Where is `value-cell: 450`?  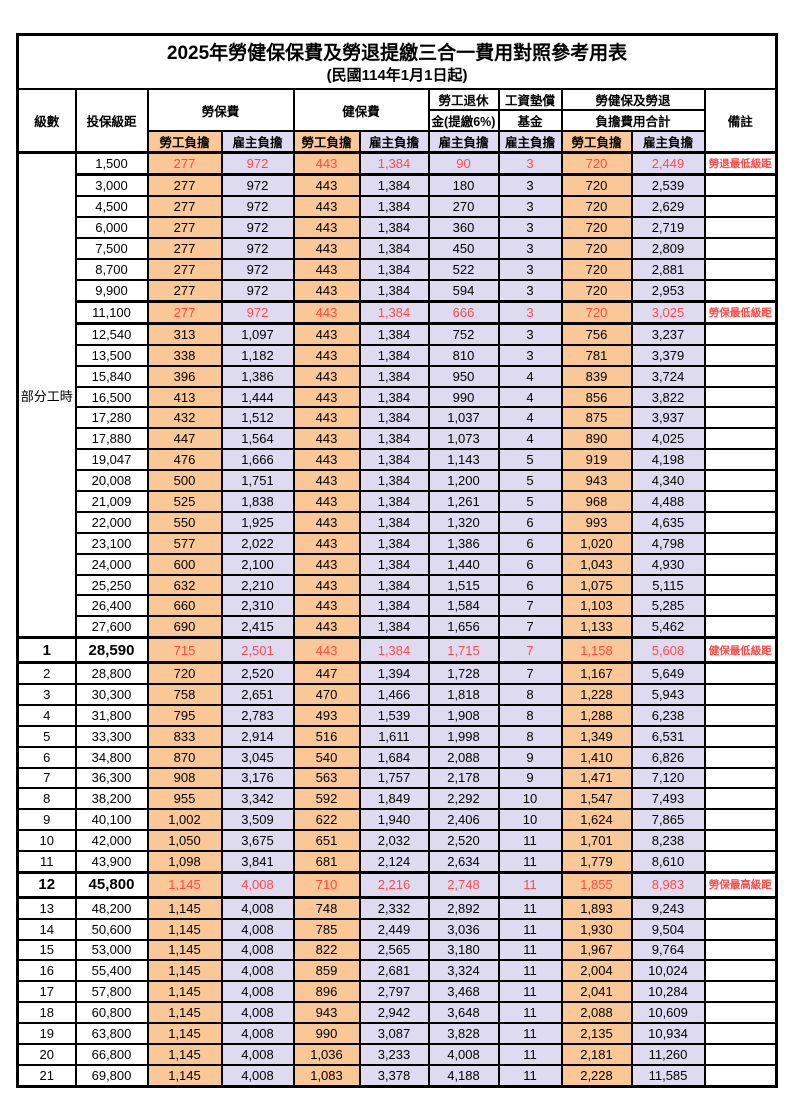 value-cell: 450 is located at coordinates (463, 248).